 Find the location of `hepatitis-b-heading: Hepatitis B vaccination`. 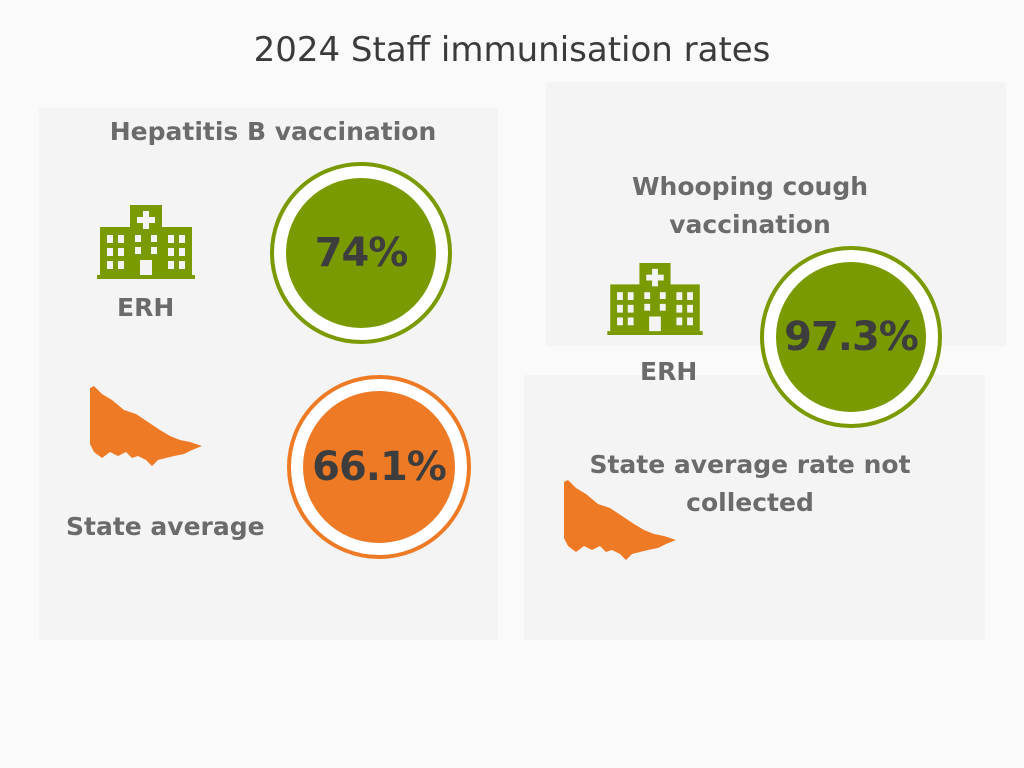

hepatitis-b-heading: Hepatitis B vaccination is located at coordinates (273, 131).